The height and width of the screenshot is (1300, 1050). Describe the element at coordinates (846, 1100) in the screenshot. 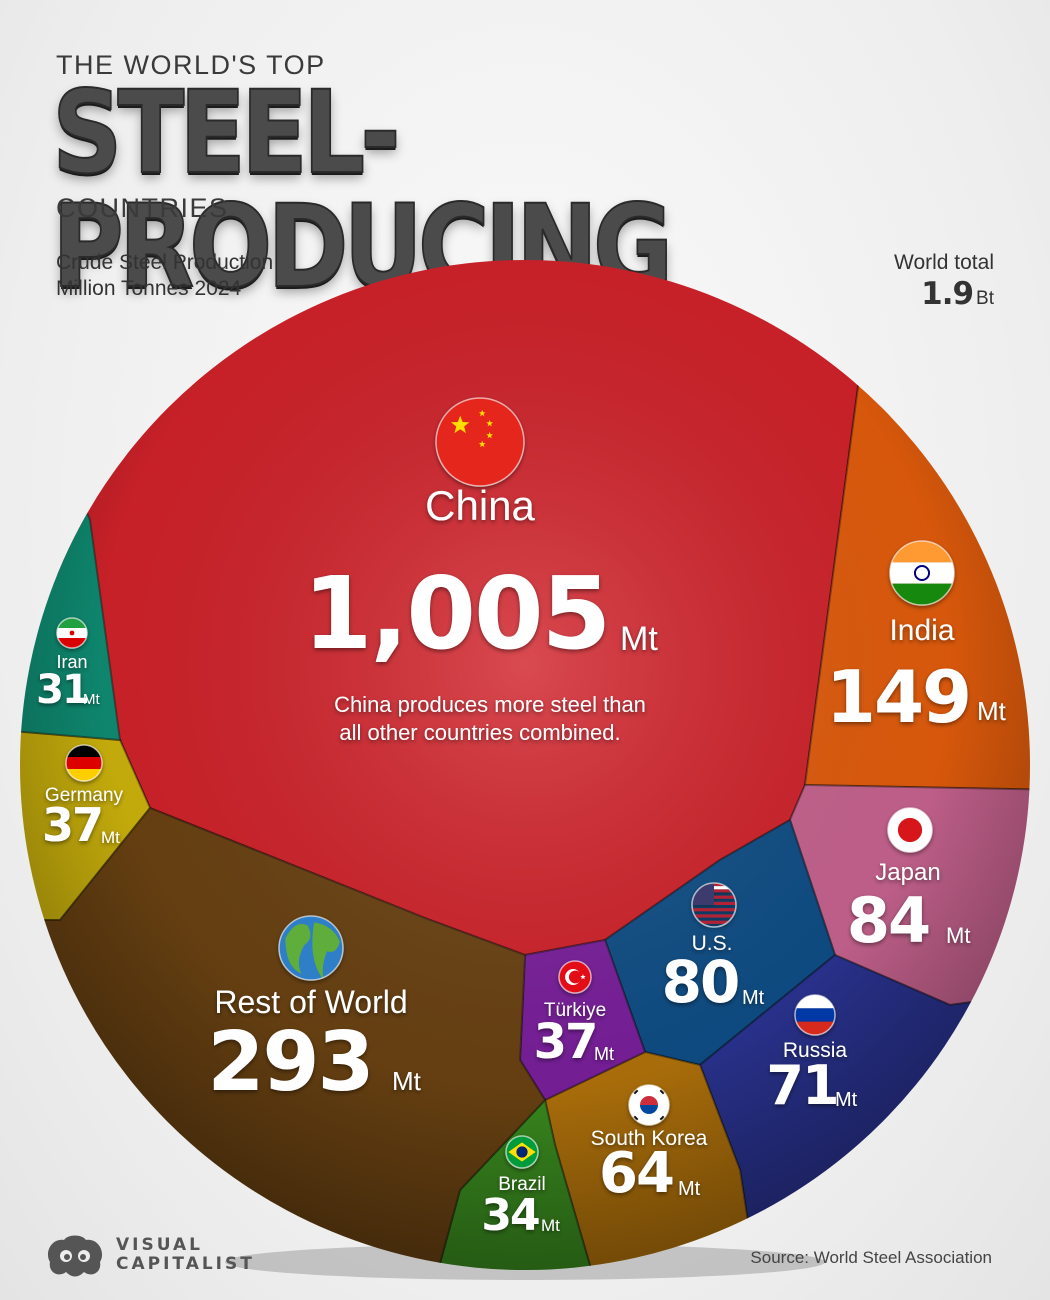

I see `unit-russia: Mt` at that location.